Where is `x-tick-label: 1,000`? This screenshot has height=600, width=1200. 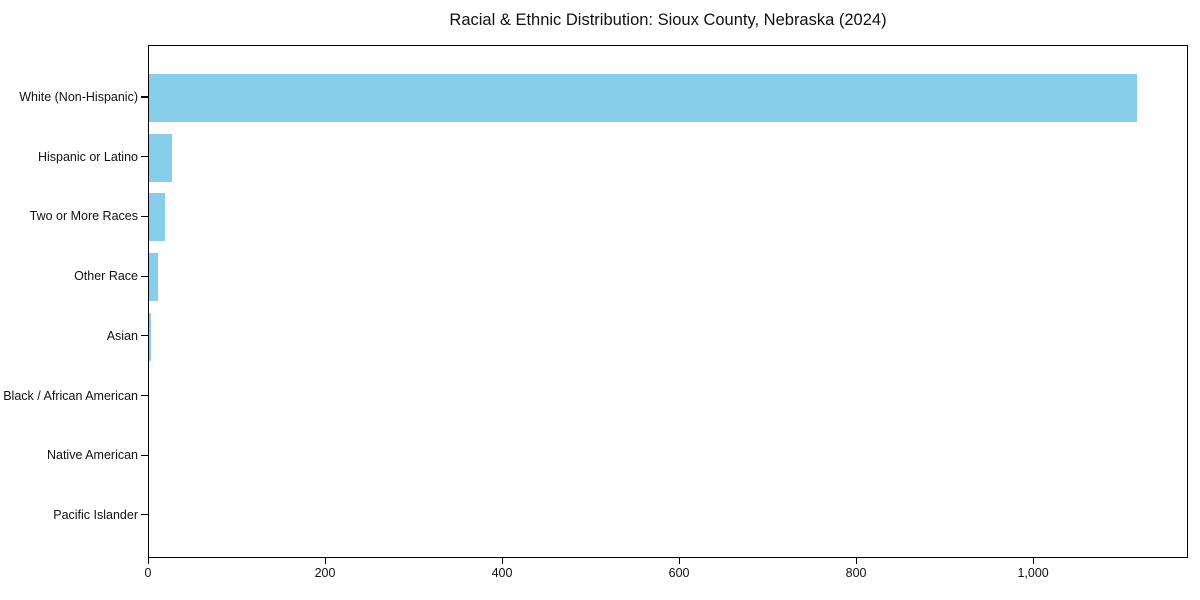
x-tick-label: 1,000 is located at coordinates (1033, 573).